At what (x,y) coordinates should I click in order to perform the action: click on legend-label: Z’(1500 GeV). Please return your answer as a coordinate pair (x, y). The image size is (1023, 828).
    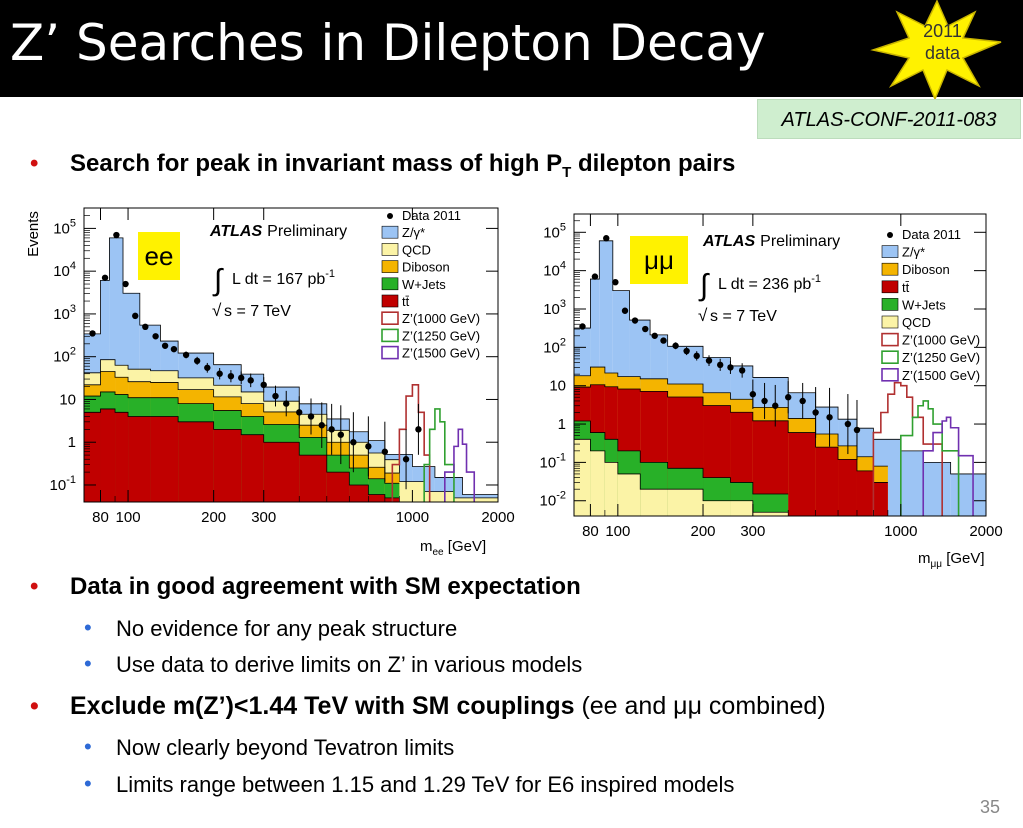
    Looking at the image, I should click on (441, 353).